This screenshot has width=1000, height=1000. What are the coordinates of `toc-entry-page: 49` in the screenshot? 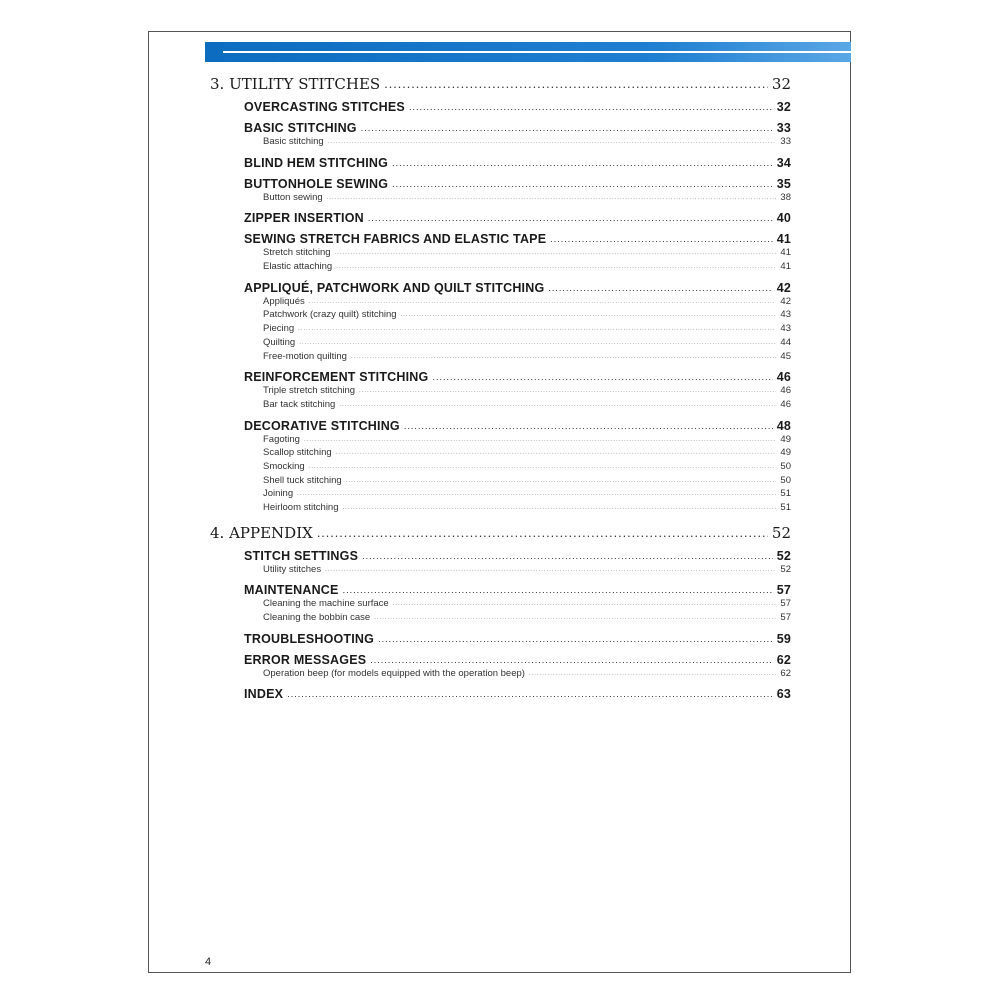 It's located at (785, 439).